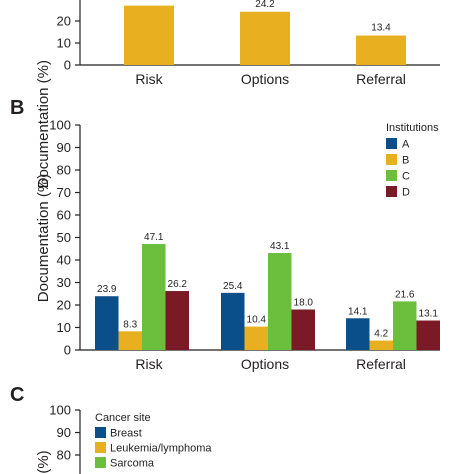 This screenshot has height=474, width=474. Describe the element at coordinates (178, 284) in the screenshot. I see `panel-b-data-label: 26.2` at that location.